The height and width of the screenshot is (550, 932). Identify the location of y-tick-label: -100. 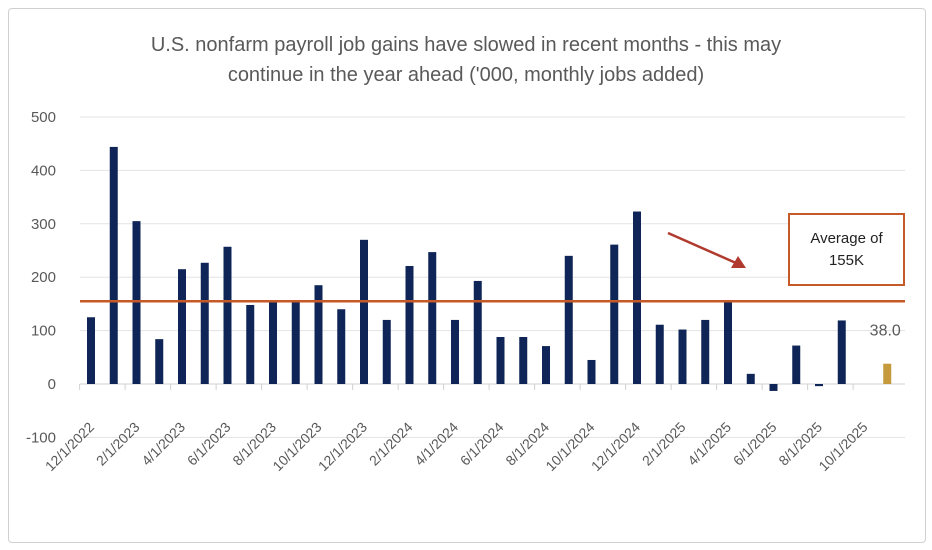
(41, 437).